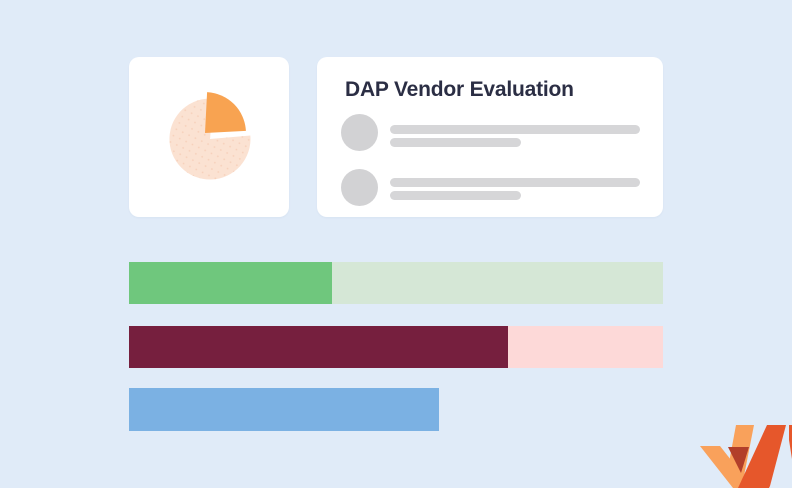 Image resolution: width=792 pixels, height=488 pixels. I want to click on logo-dark-stroke, so click(762, 456).